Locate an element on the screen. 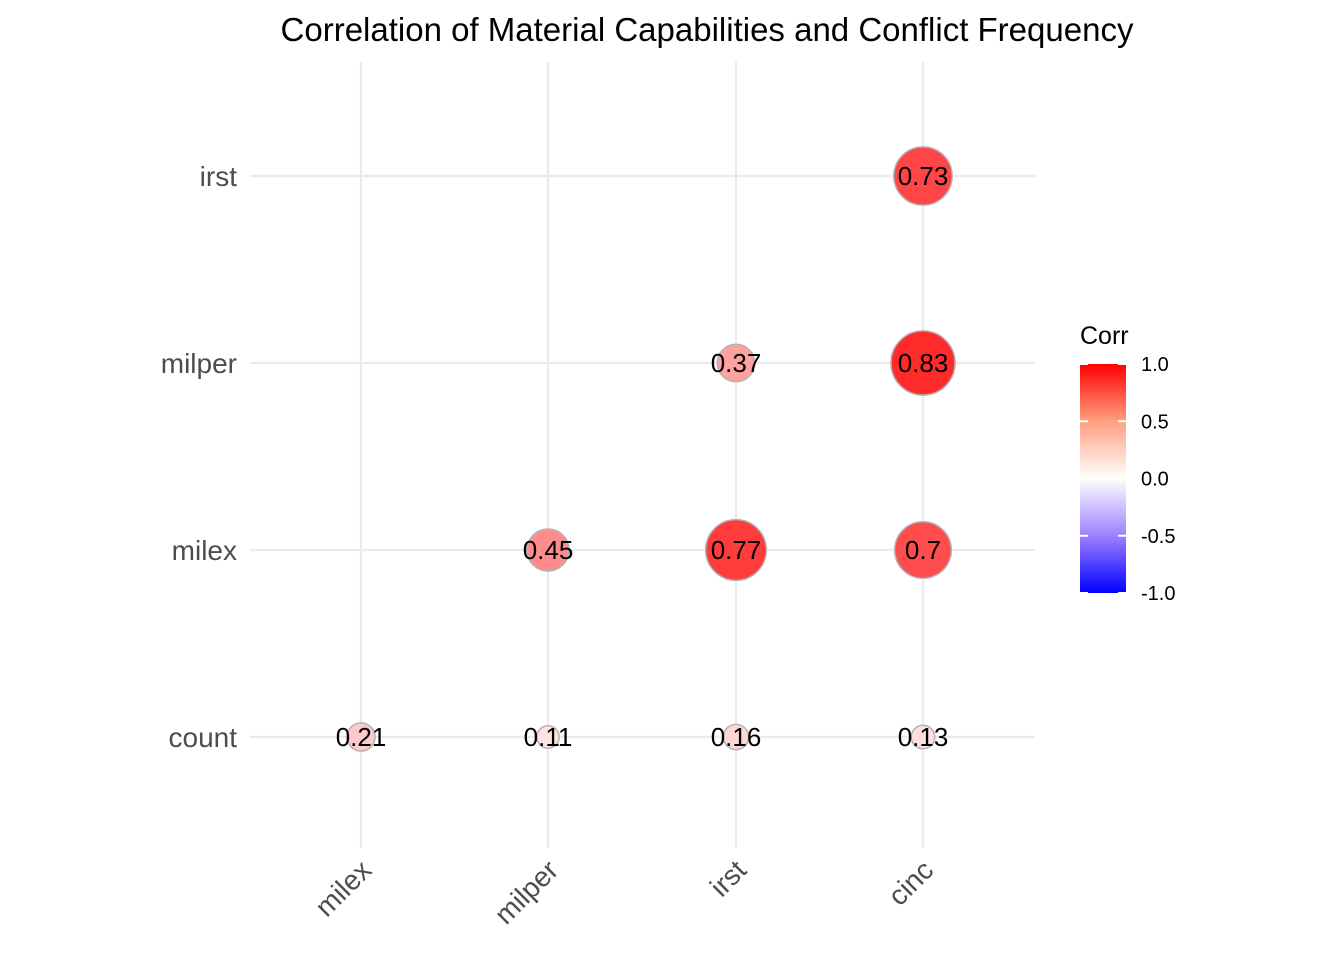 The width and height of the screenshot is (1344, 965). legend-tick-label: 1.0 is located at coordinates (1155, 365).